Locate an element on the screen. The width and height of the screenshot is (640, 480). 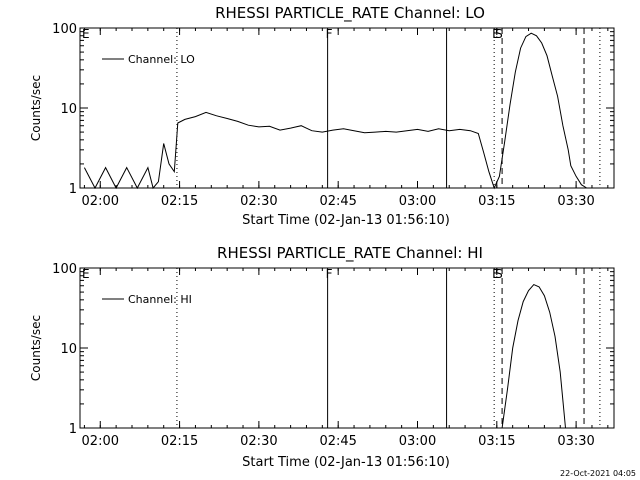
chart-title: RHESSI PARTICLE_RATE Channel: LO is located at coordinates (350, 13).